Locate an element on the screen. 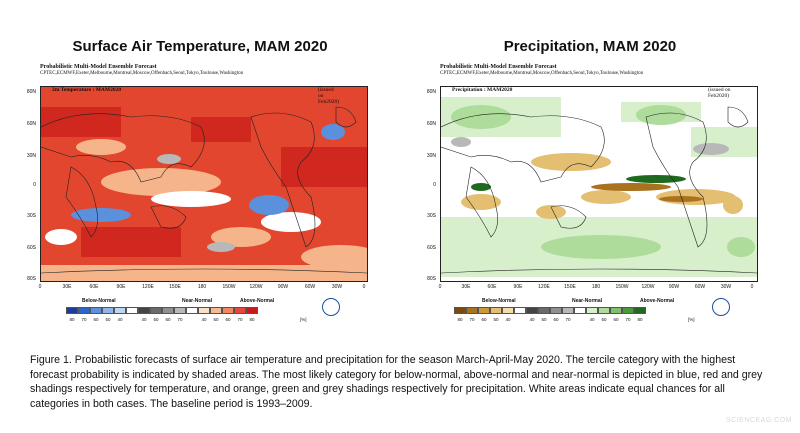 The image size is (800, 433). temperature-title: Surface Air Temperature, MAM 2020 is located at coordinates (200, 46).